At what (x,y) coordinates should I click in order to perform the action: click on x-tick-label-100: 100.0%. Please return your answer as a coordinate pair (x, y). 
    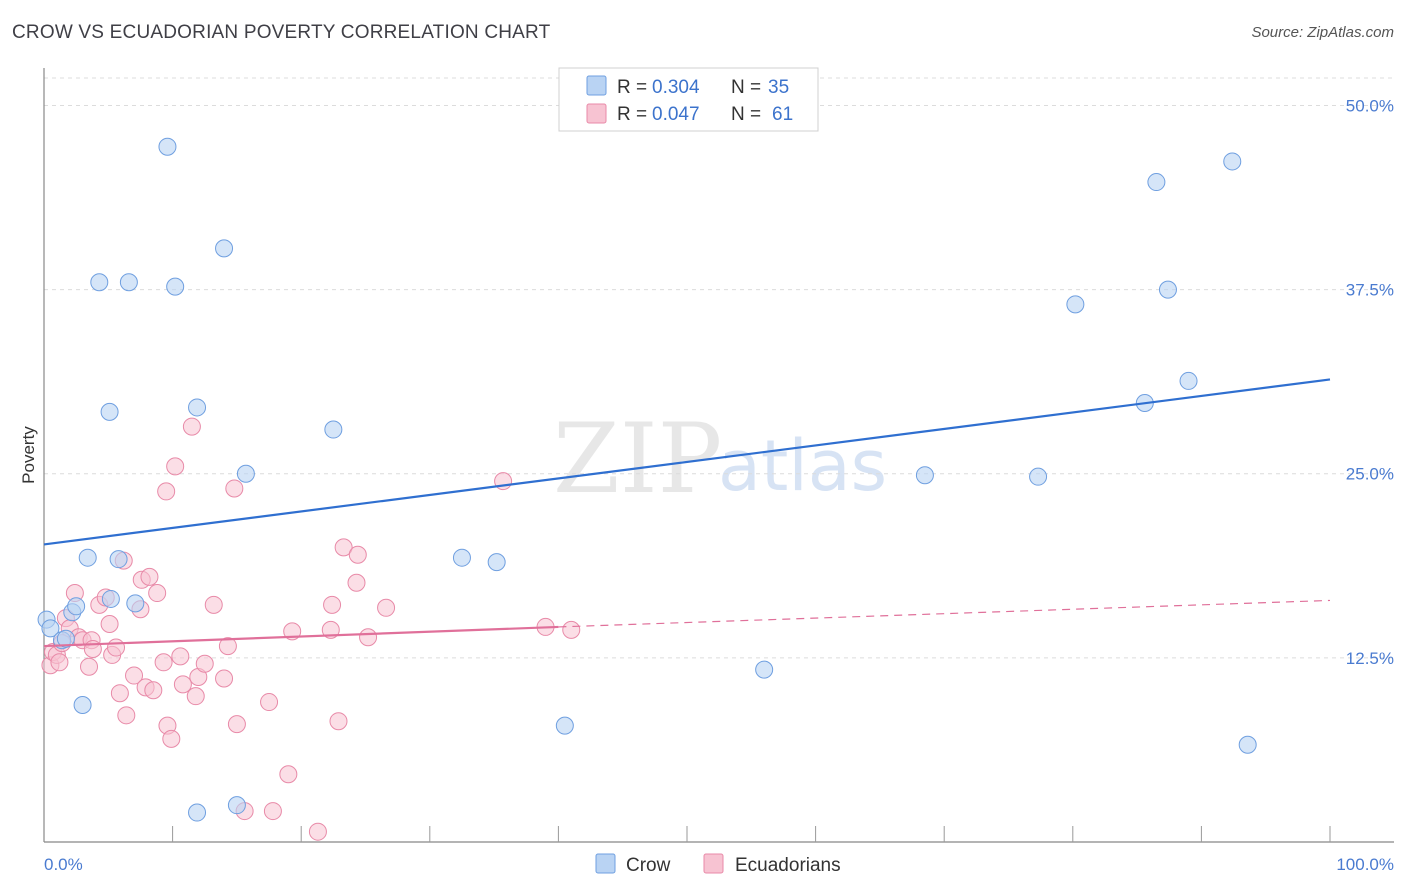
    Looking at the image, I should click on (1365, 864).